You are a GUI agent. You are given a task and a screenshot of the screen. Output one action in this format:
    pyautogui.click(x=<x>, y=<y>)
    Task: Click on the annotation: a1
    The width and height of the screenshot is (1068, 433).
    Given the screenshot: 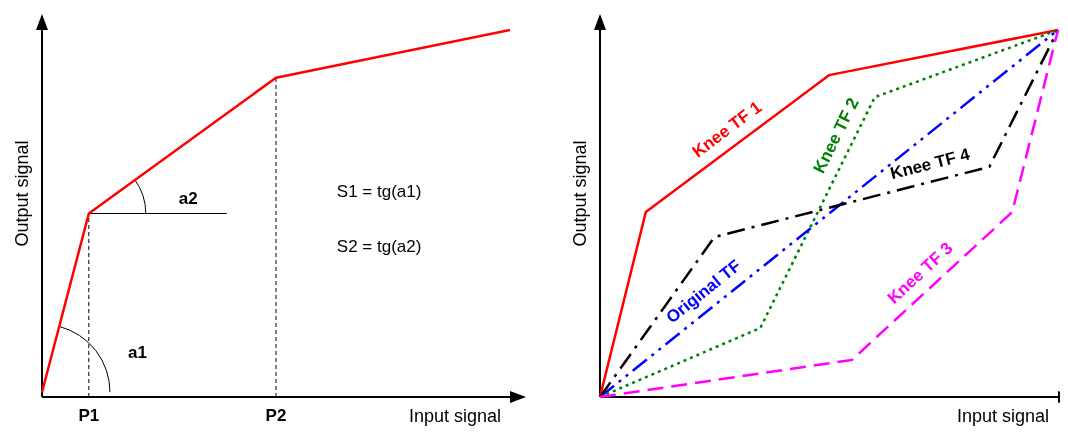 What is the action you would take?
    pyautogui.click(x=137, y=353)
    